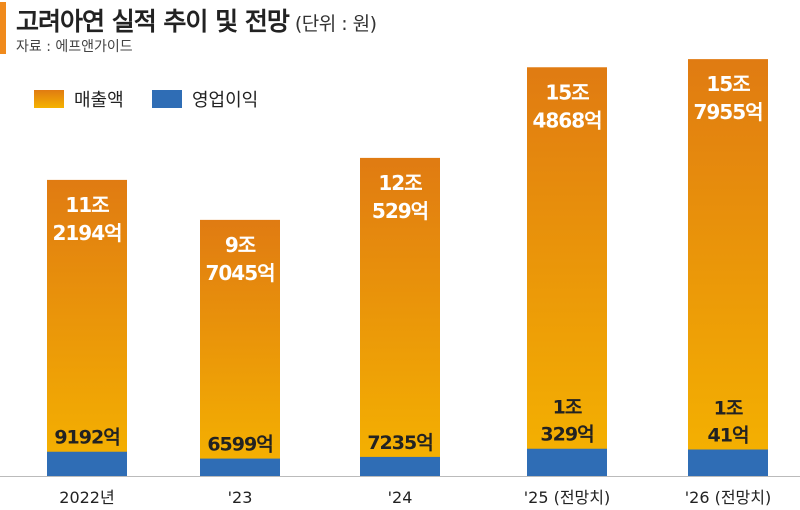  Describe the element at coordinates (167, 99) in the screenshot. I see `legend-swatch-operating-profit` at that location.